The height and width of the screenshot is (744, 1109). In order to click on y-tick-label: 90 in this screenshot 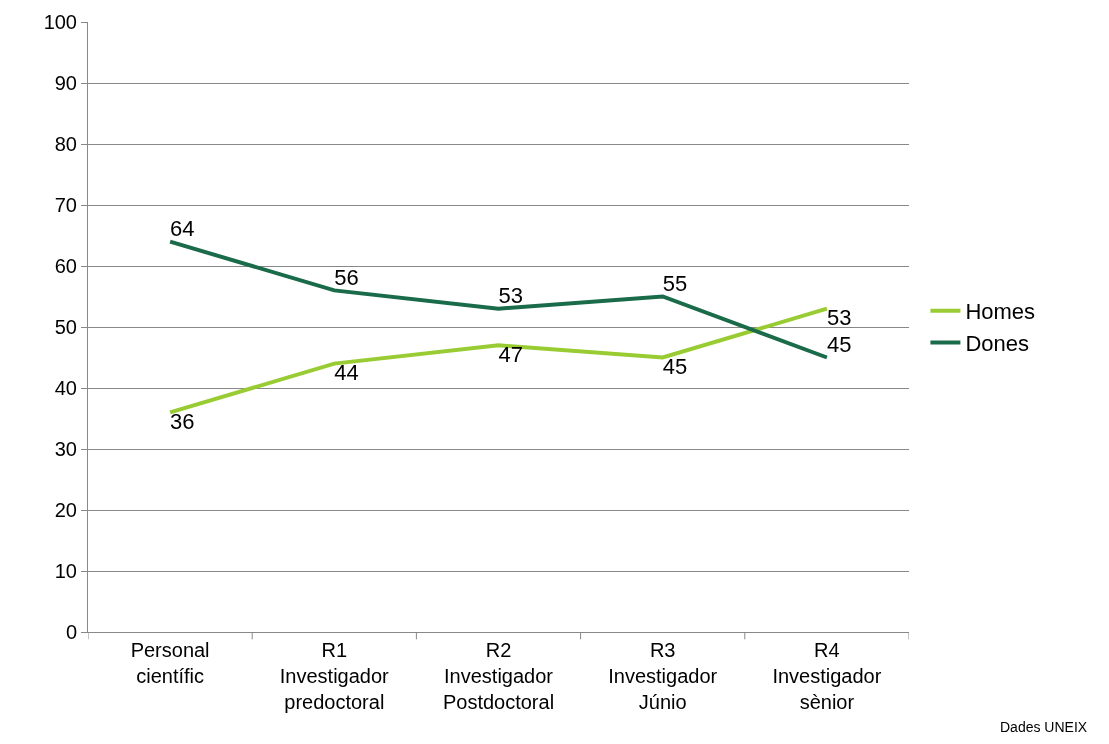, I will do `click(65, 83)`.